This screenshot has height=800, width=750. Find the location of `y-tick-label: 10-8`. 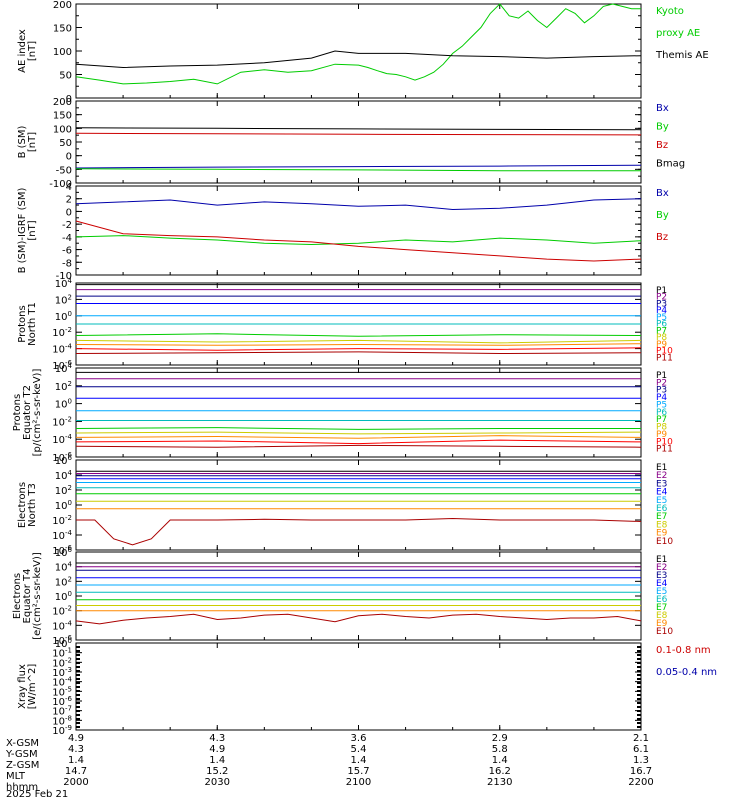

y-tick-label: 10-8 is located at coordinates (62, 720).